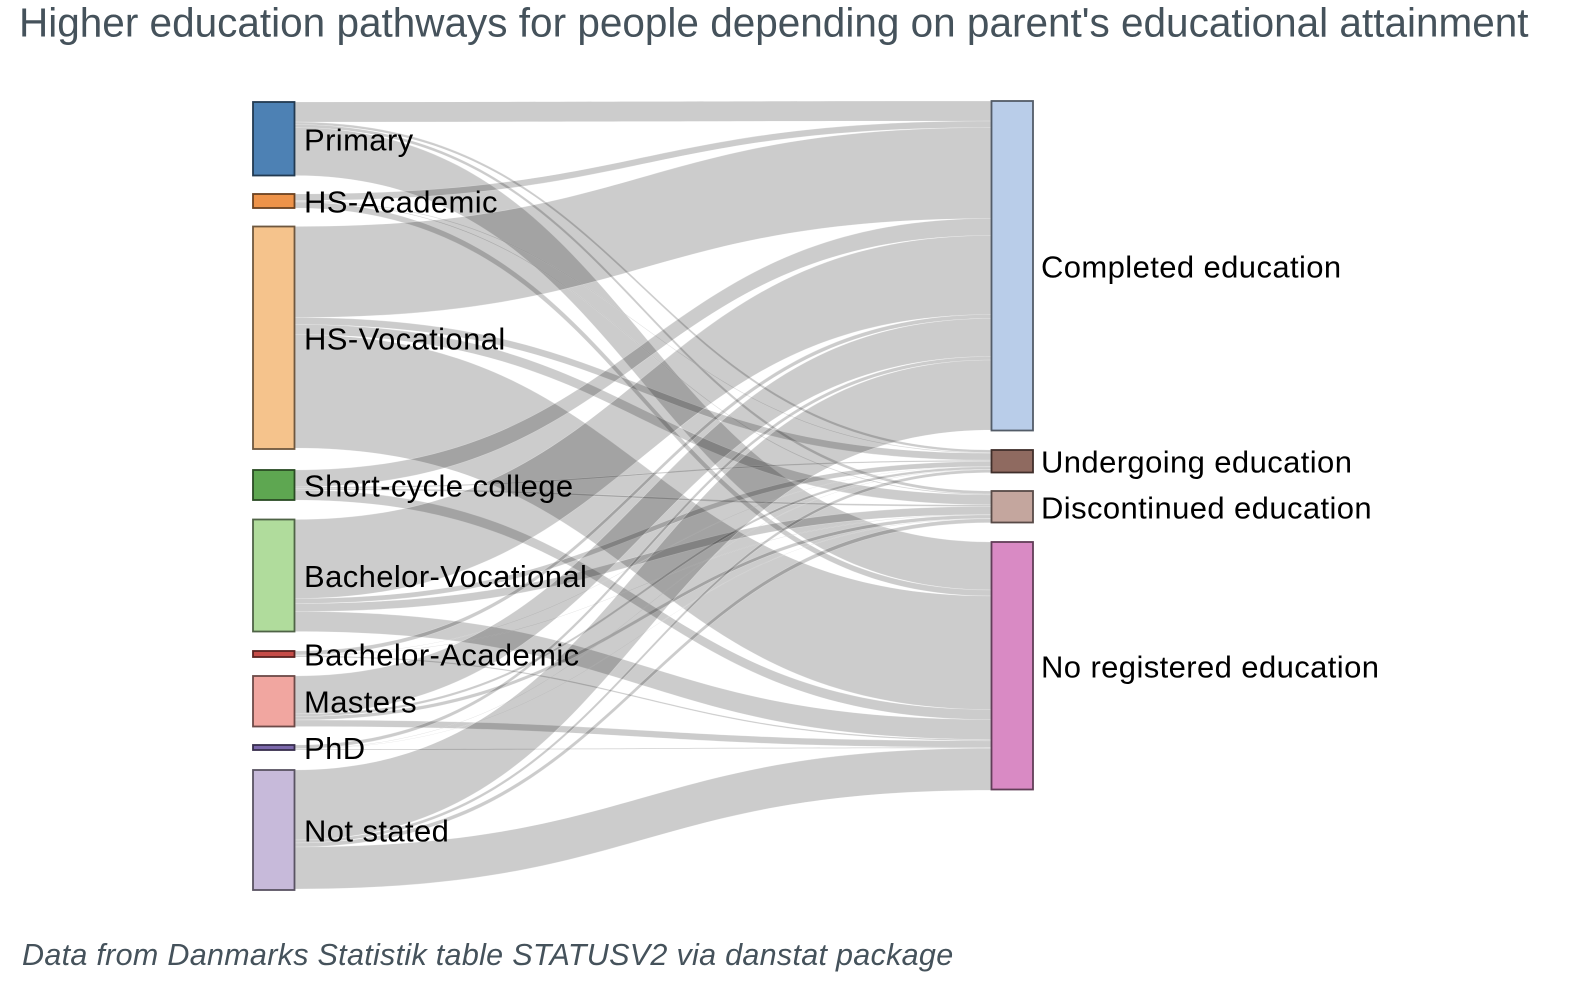 This screenshot has height=985, width=1580. What do you see at coordinates (1191, 266) in the screenshot?
I see `svg-text: Completed education` at bounding box center [1191, 266].